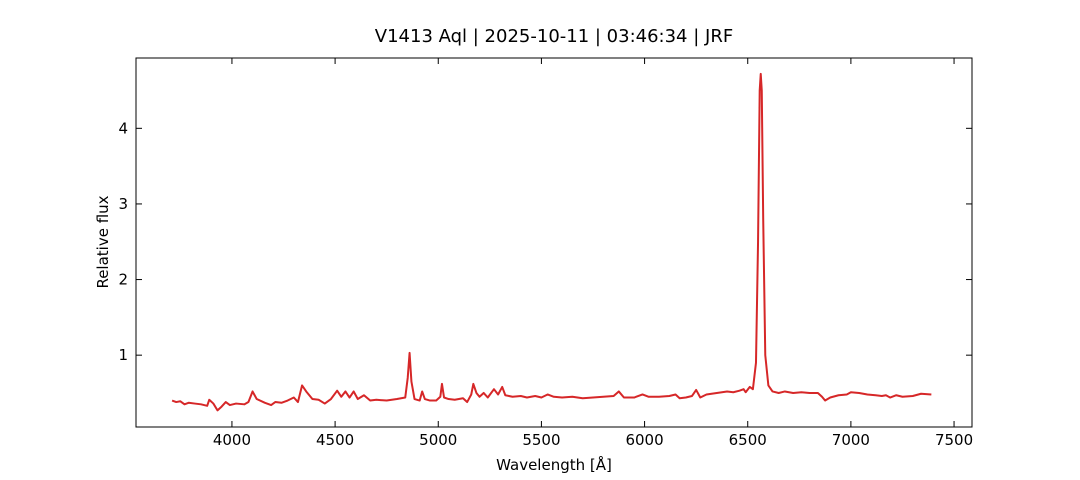 The width and height of the screenshot is (1080, 480). What do you see at coordinates (644, 440) in the screenshot?
I see `x-tick-label: 6000` at bounding box center [644, 440].